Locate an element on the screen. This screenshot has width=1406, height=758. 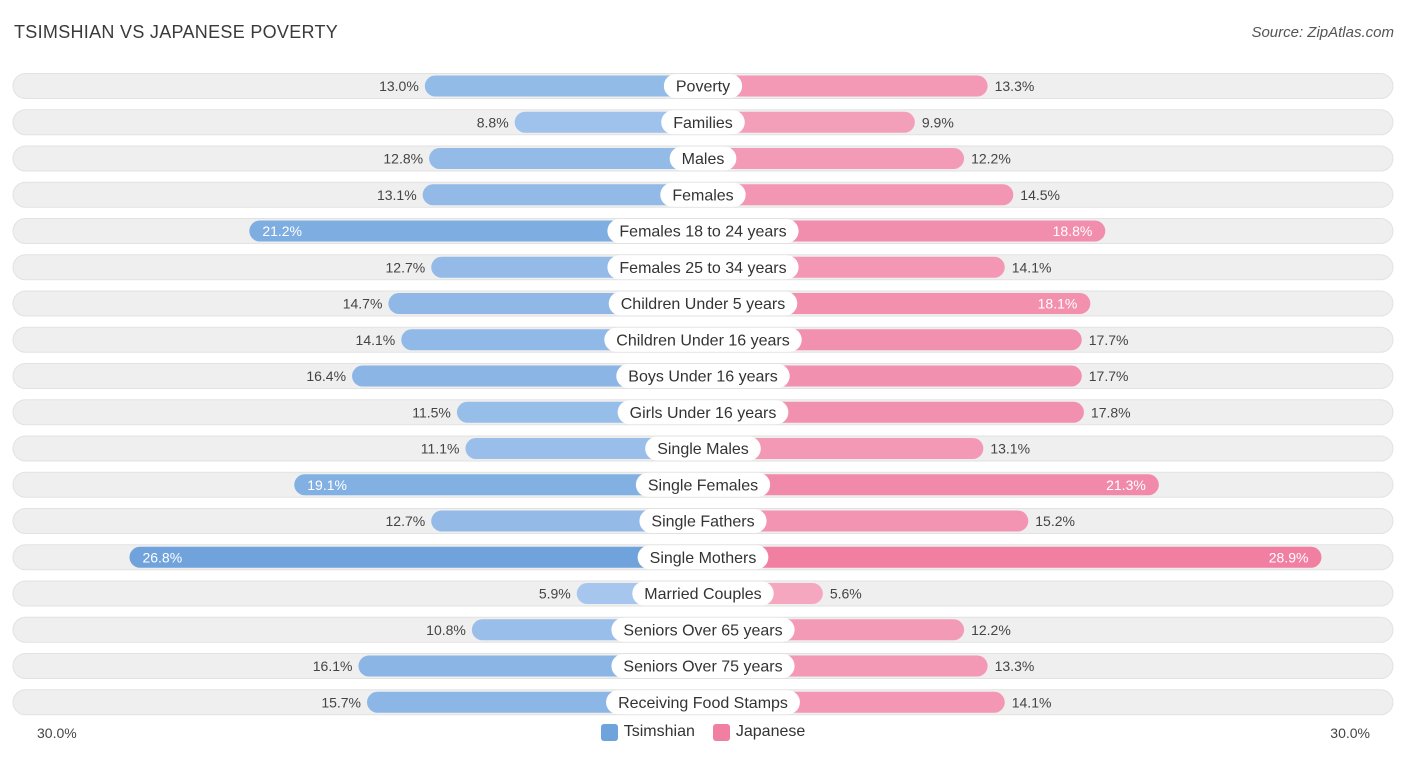
category-label: Single Mothers is located at coordinates (703, 558).